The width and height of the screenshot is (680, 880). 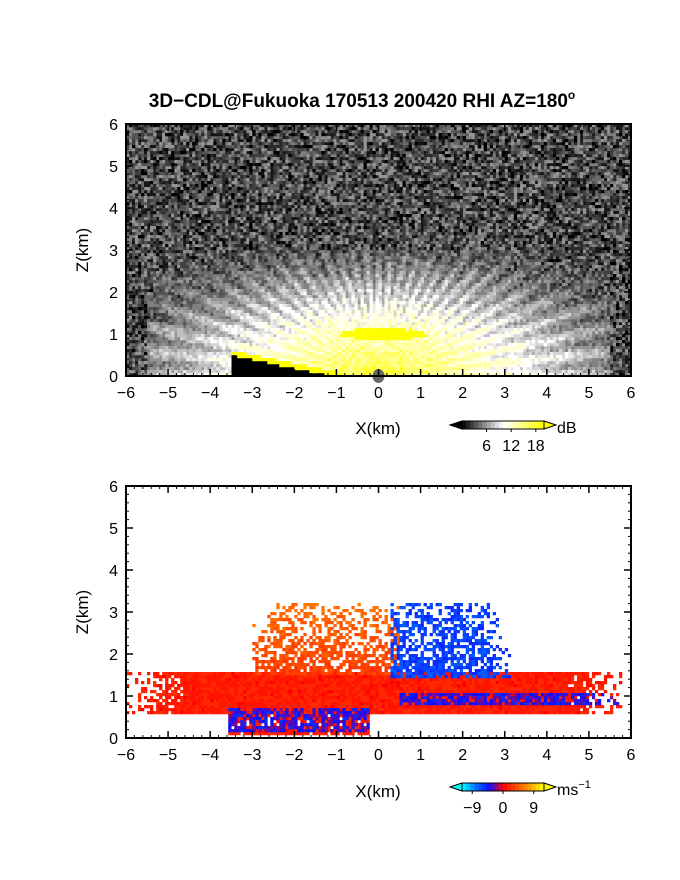 What do you see at coordinates (536, 446) in the screenshot?
I see `colorbar-tick-label: 18` at bounding box center [536, 446].